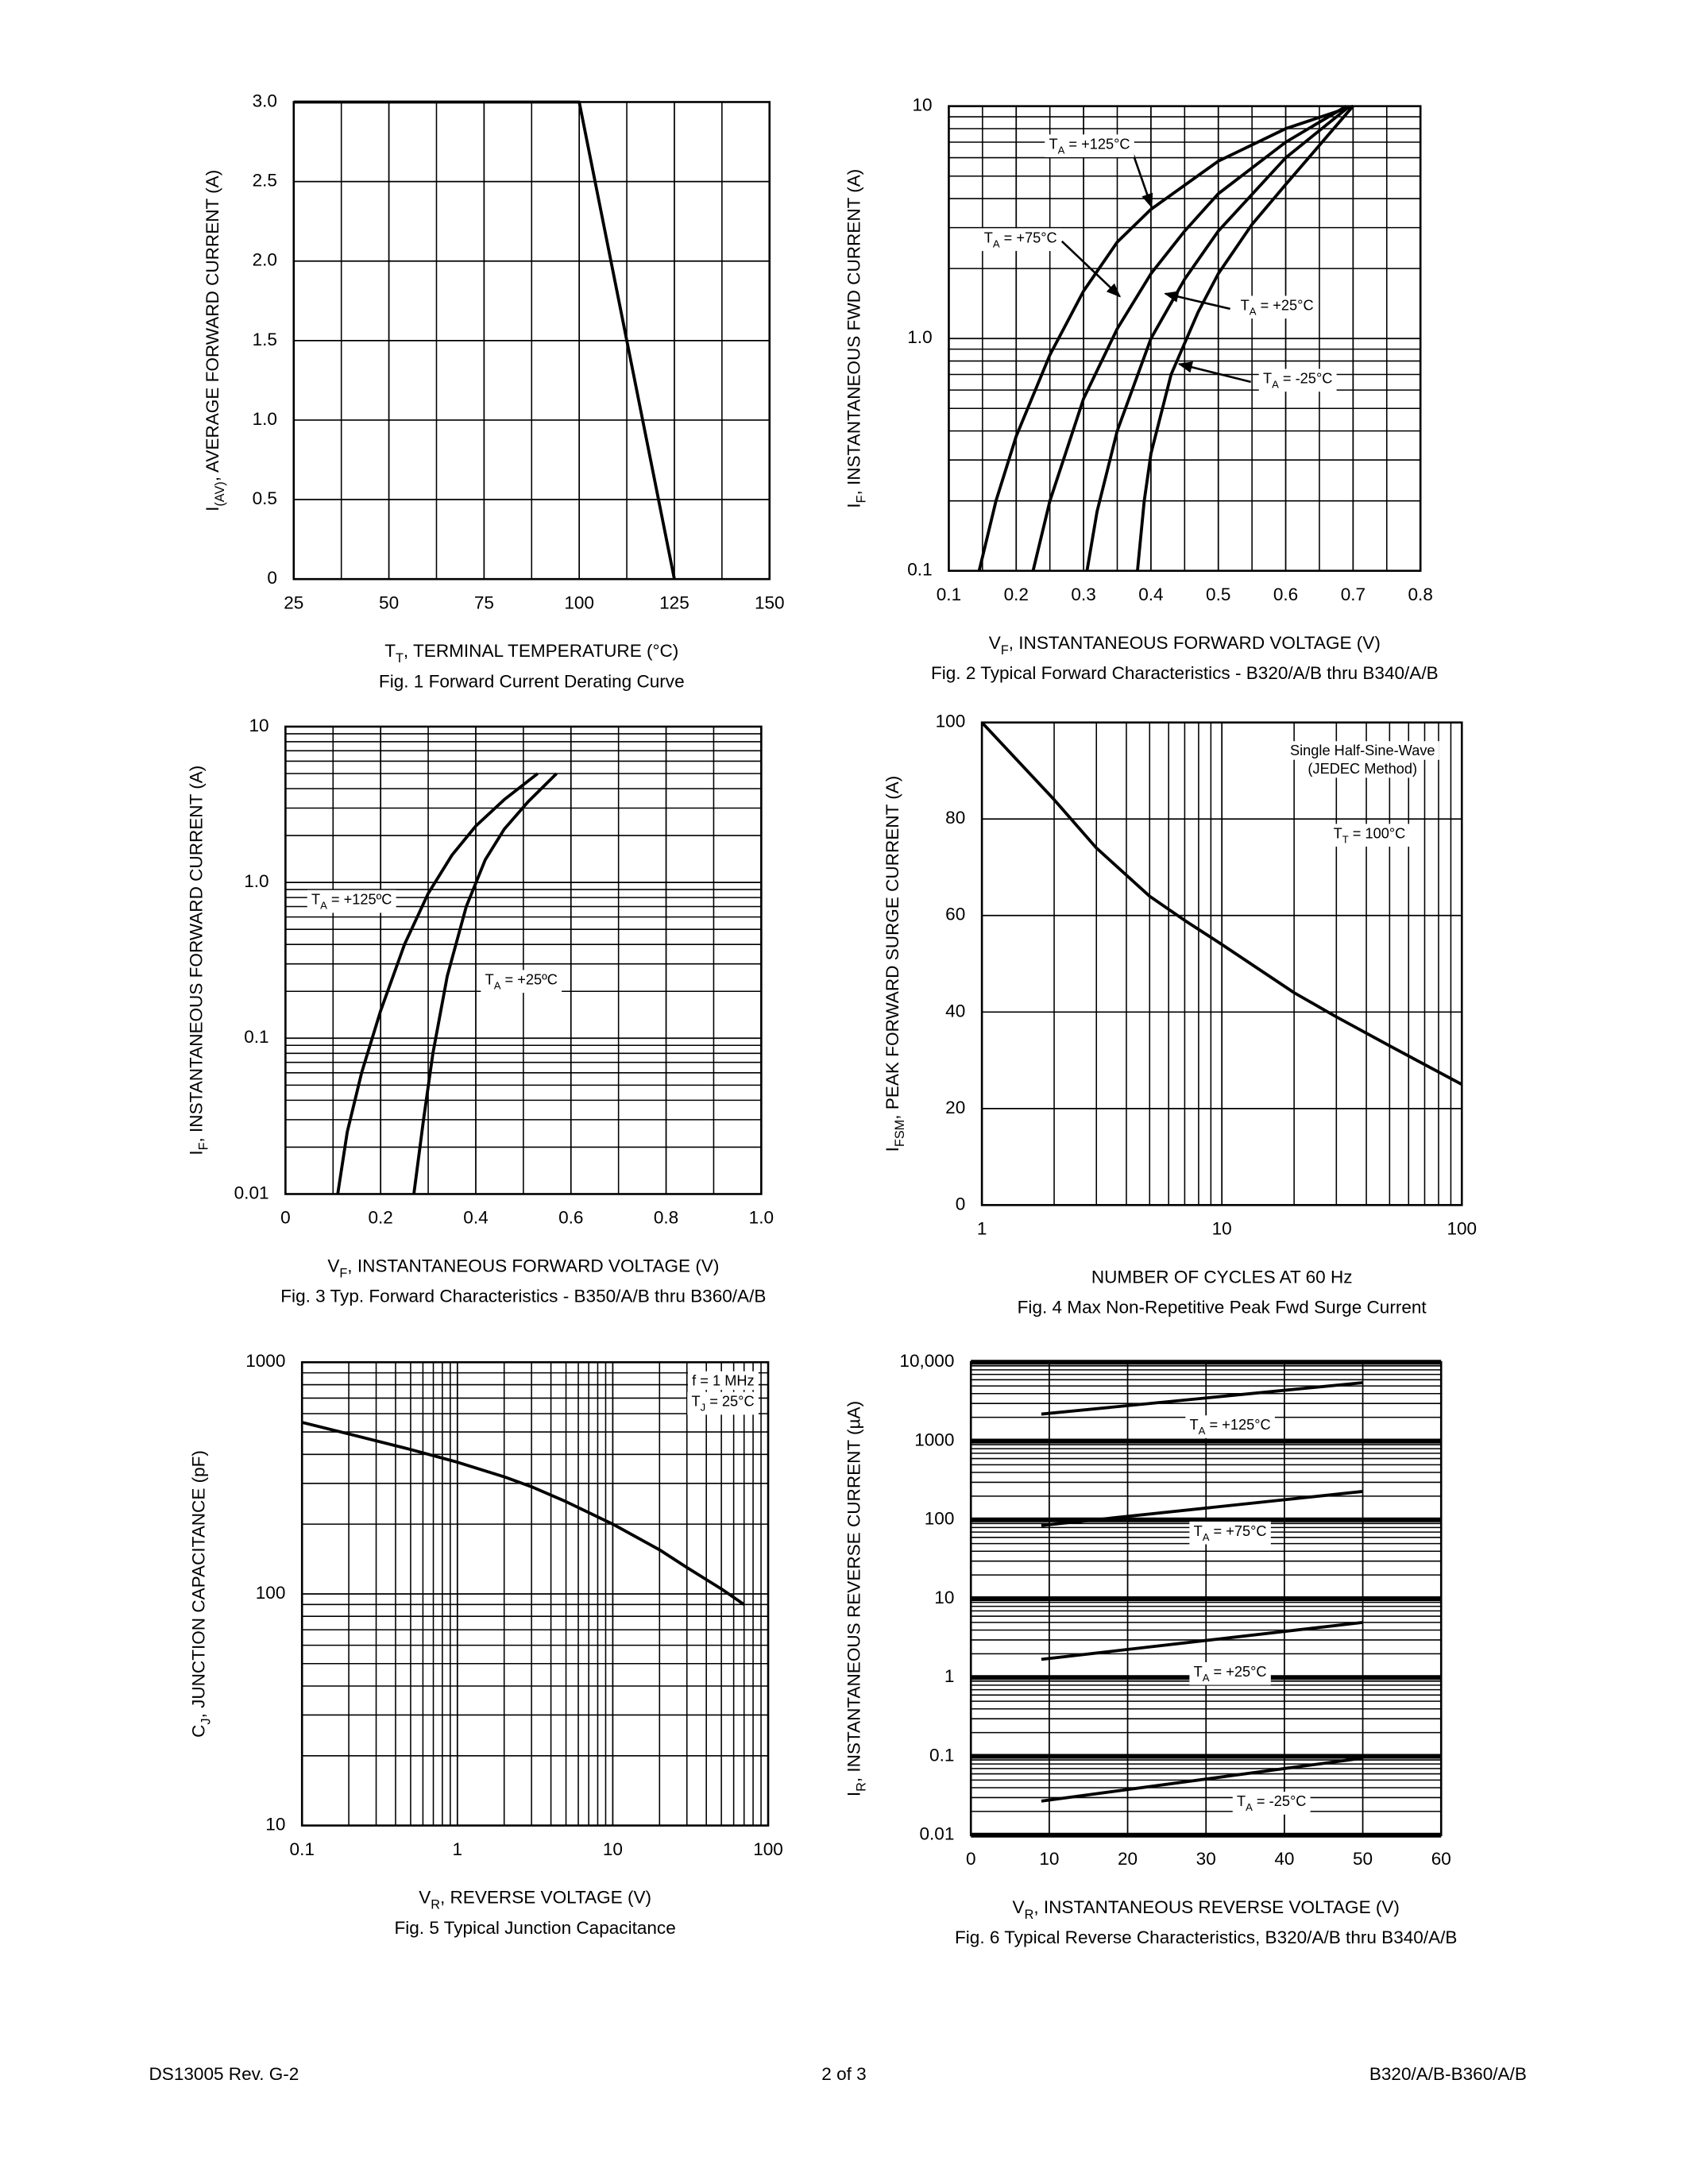 The image size is (1688, 2184). I want to click on x-axis-title: VR, INSTANTANEOUS REVERSE VOLTAGE (V), so click(1206, 1909).